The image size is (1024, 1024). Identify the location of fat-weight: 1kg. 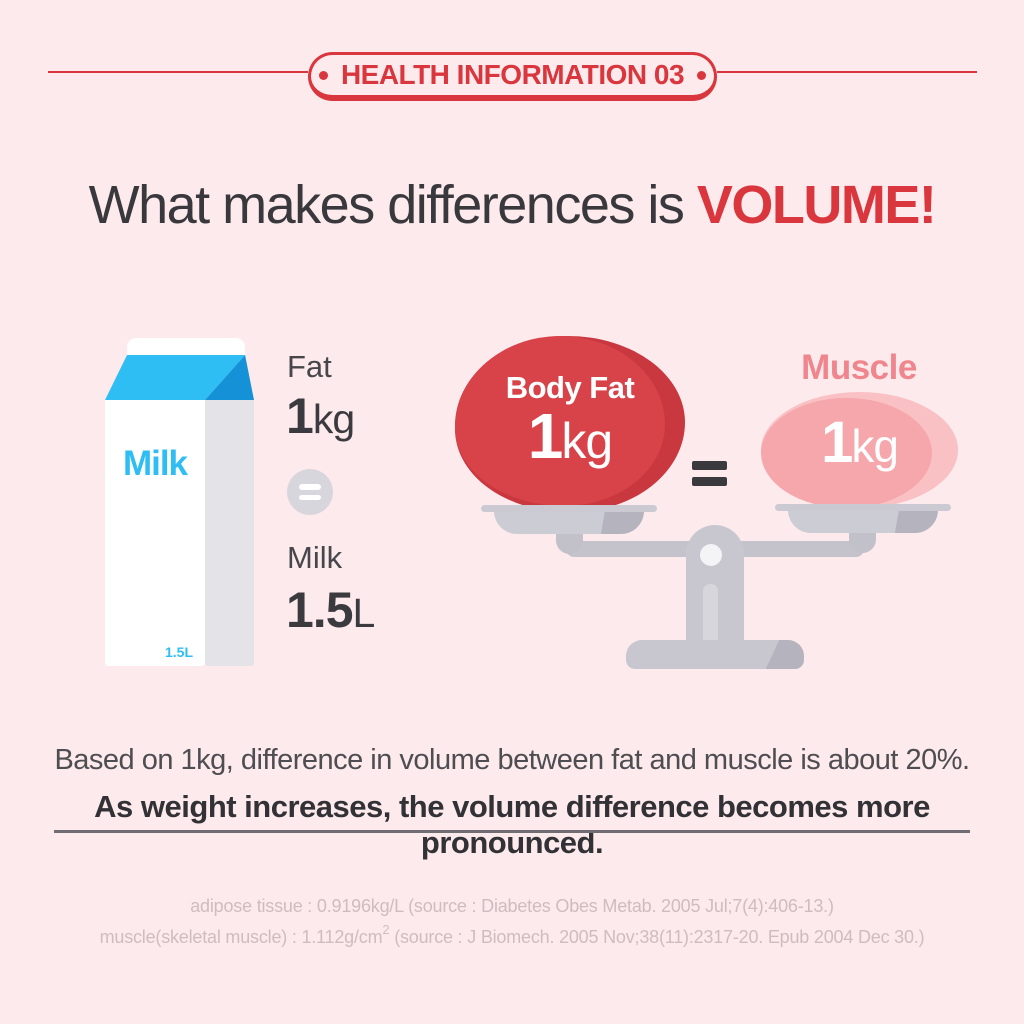
(320, 416).